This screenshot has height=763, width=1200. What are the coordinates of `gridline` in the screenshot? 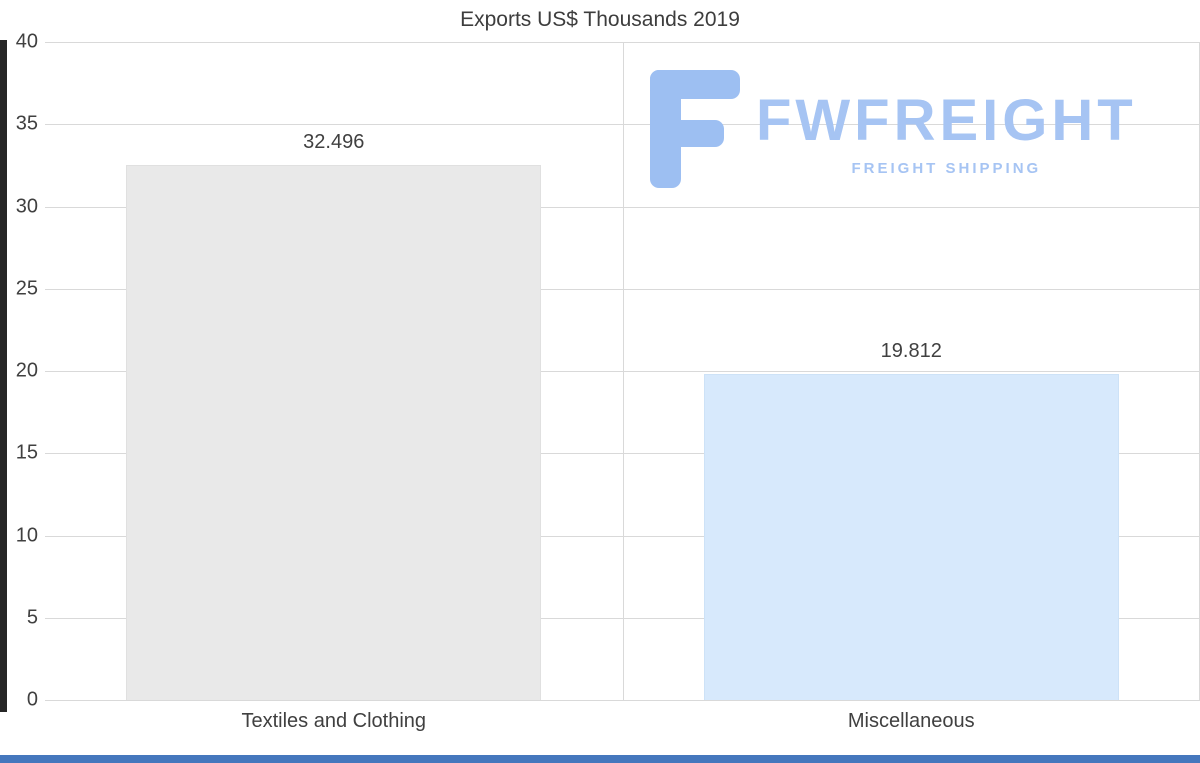 It's located at (622, 700).